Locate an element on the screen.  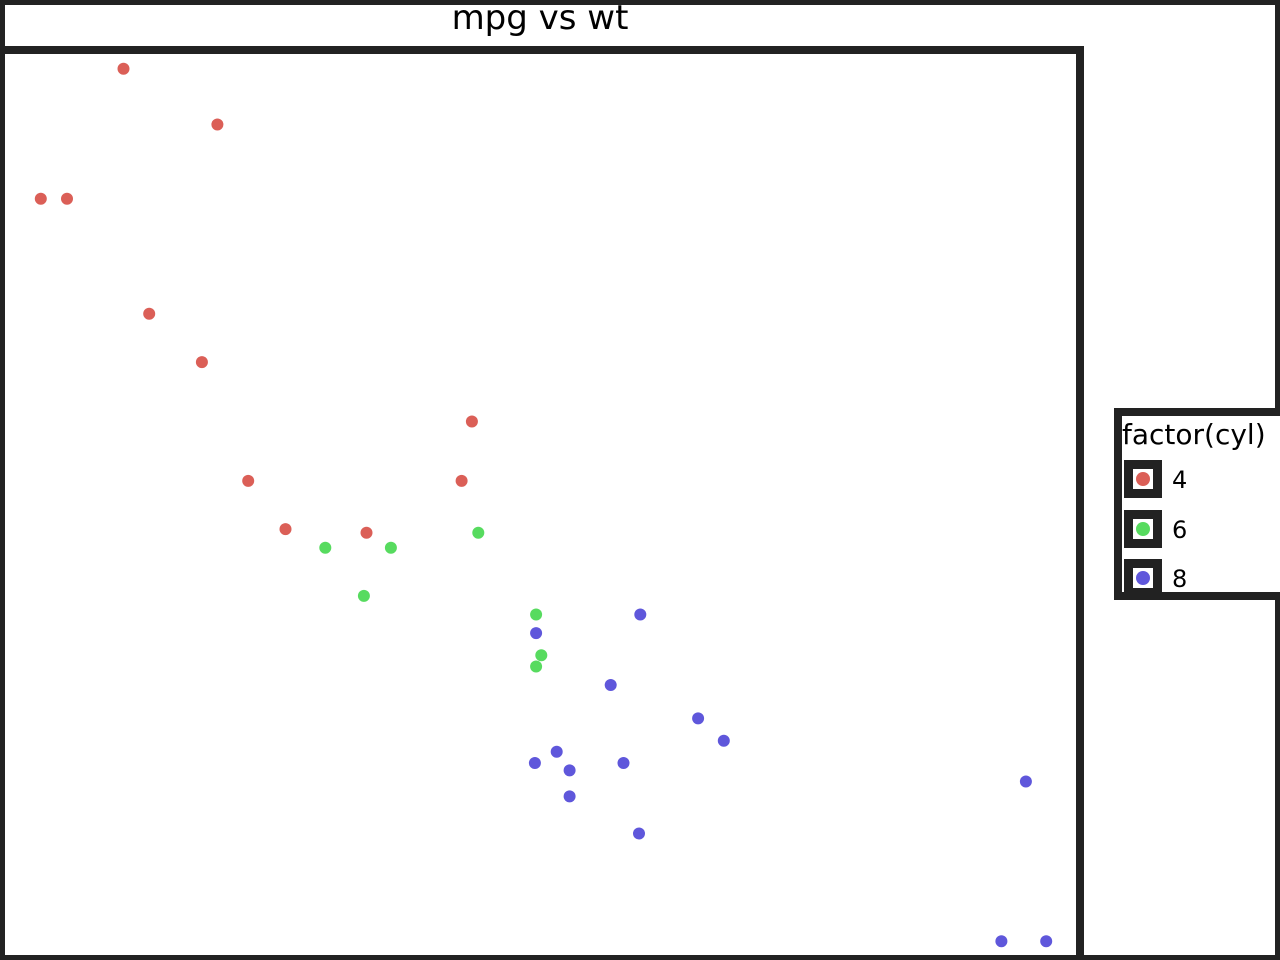
legend-label-8: 8 is located at coordinates (1180, 579).